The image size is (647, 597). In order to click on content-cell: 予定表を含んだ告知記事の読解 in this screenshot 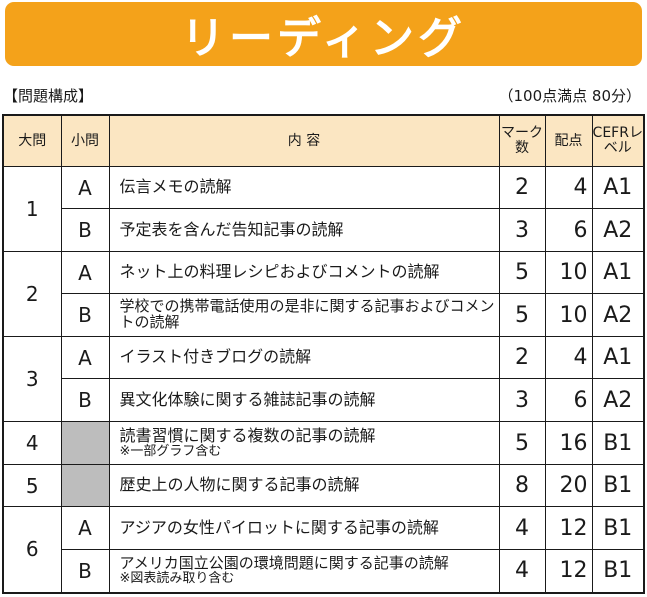, I will do `click(304, 230)`.